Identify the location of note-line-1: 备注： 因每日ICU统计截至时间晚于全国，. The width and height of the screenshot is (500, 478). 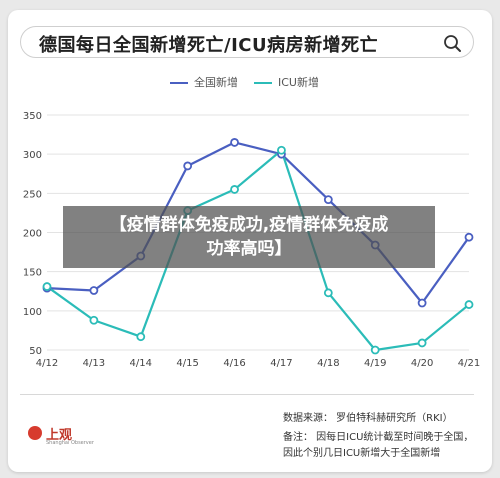
(378, 437).